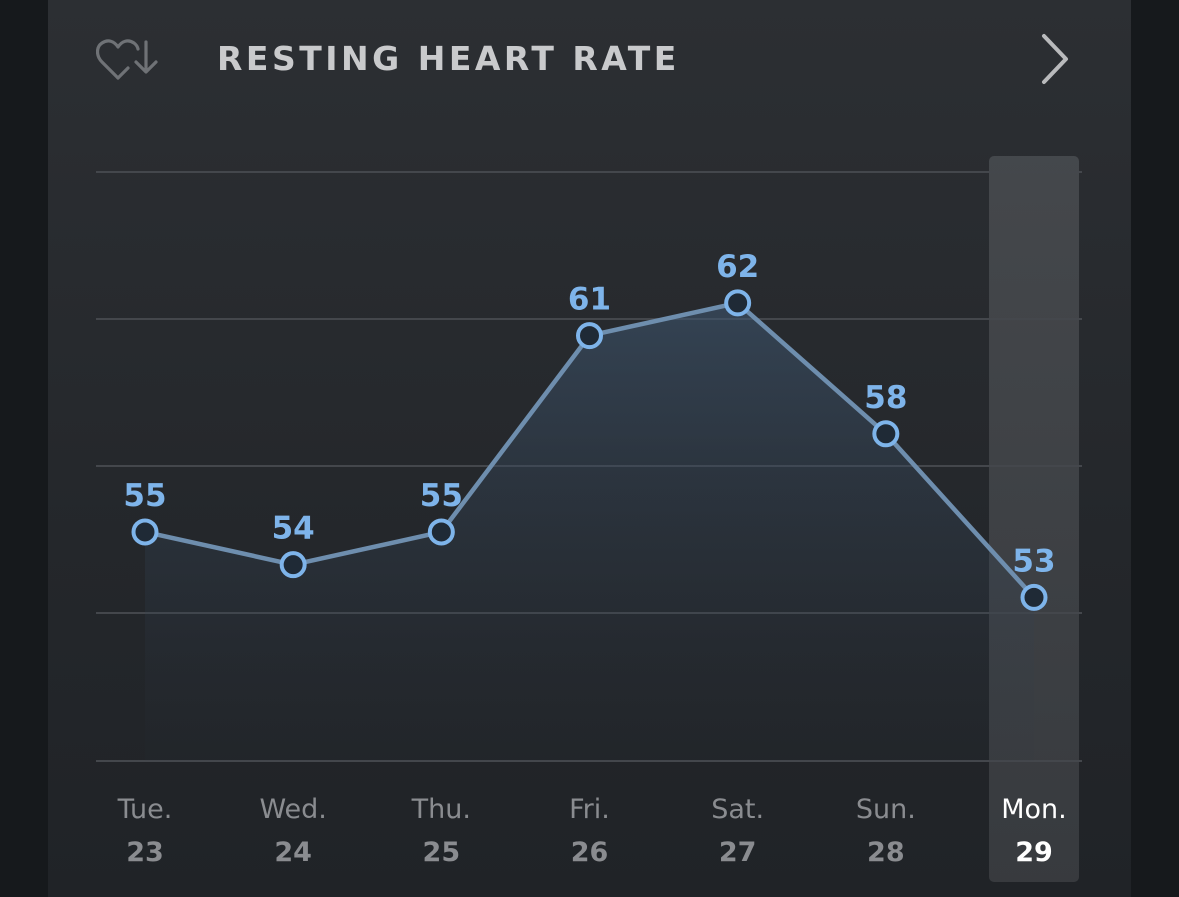  Describe the element at coordinates (293, 529) in the screenshot. I see `data-label: 54` at that location.